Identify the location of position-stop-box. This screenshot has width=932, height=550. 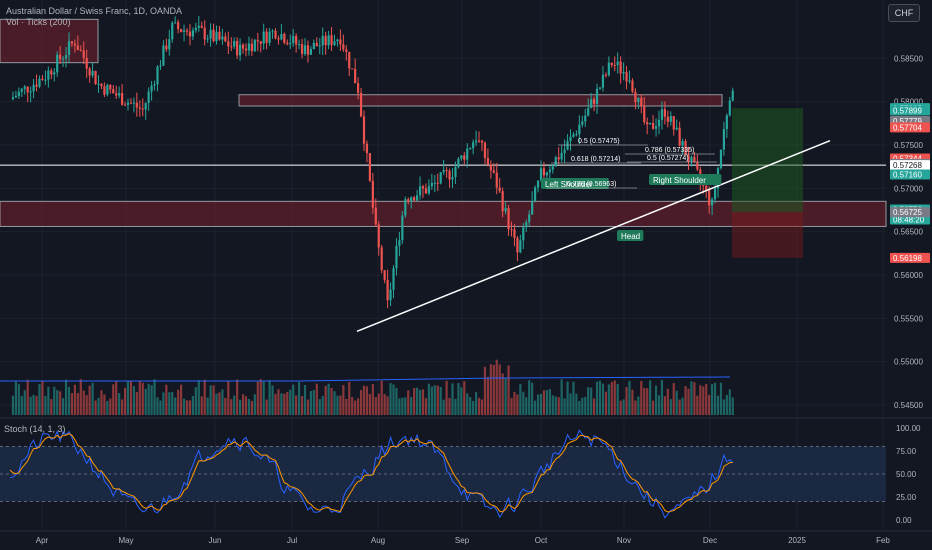
(767, 235).